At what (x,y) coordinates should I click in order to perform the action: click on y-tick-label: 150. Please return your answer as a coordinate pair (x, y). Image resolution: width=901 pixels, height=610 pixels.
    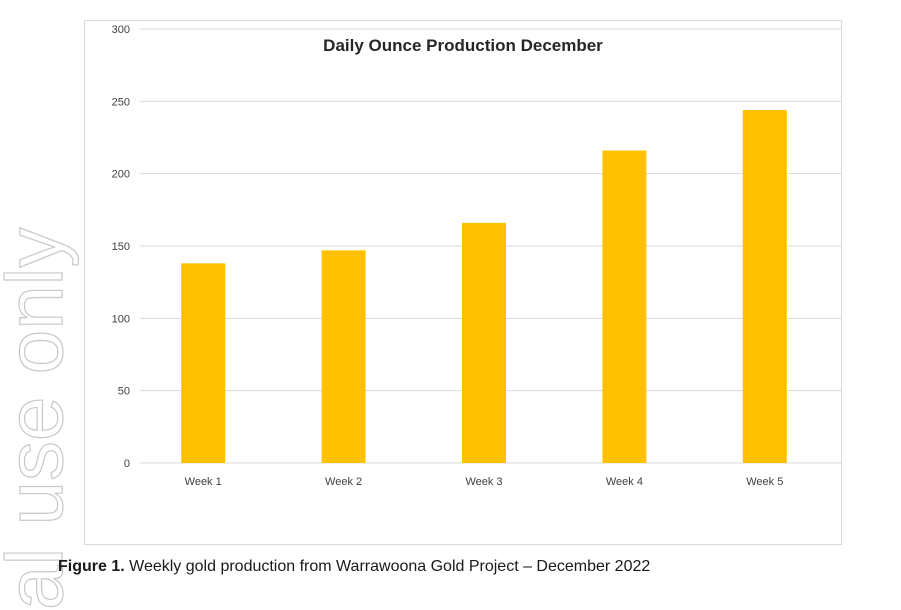
    Looking at the image, I should click on (121, 247).